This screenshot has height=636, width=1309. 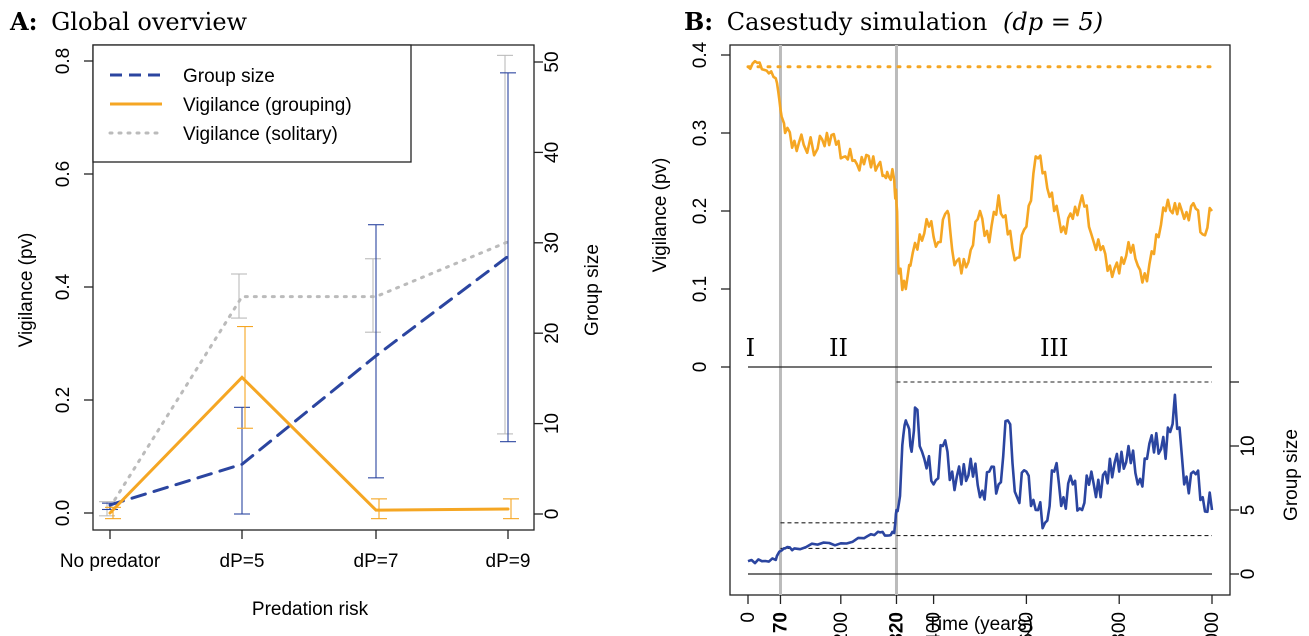 I want to click on time-axis-tick-label: 400, so click(x=934, y=624).